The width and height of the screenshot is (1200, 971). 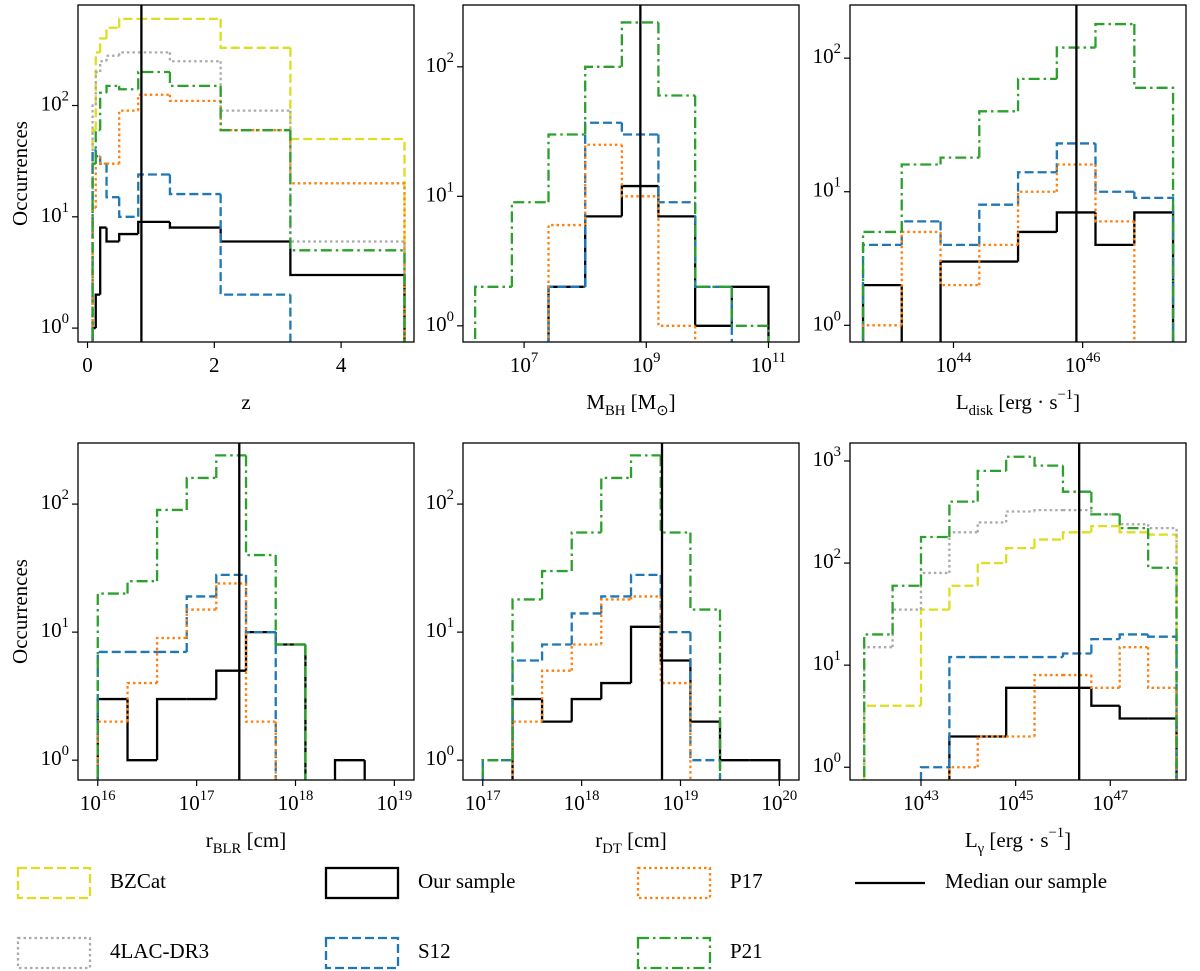 I want to click on x-tick-label: 10⁷, so click(x=524, y=363).